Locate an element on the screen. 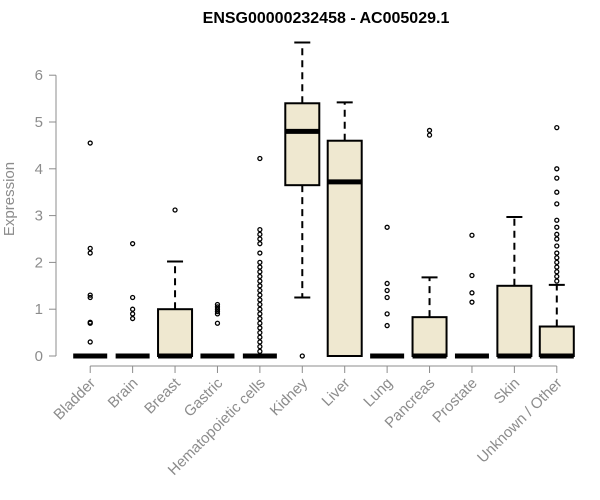  chart-title: ENSG00000232458 - AC005029.1 is located at coordinates (326, 18).